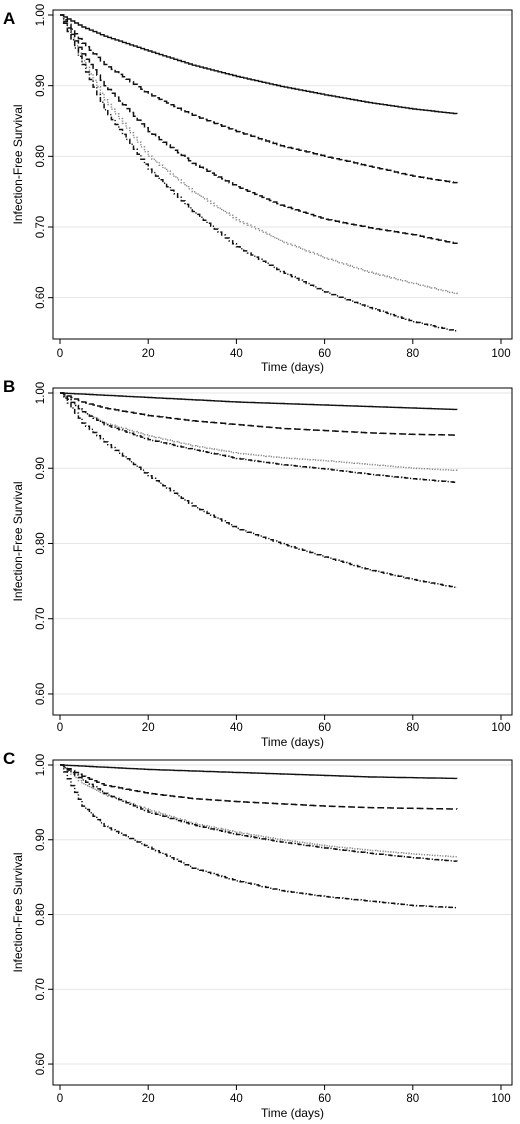 The height and width of the screenshot is (1124, 520). What do you see at coordinates (9, 18) in the screenshot?
I see `panel-letter: A` at bounding box center [9, 18].